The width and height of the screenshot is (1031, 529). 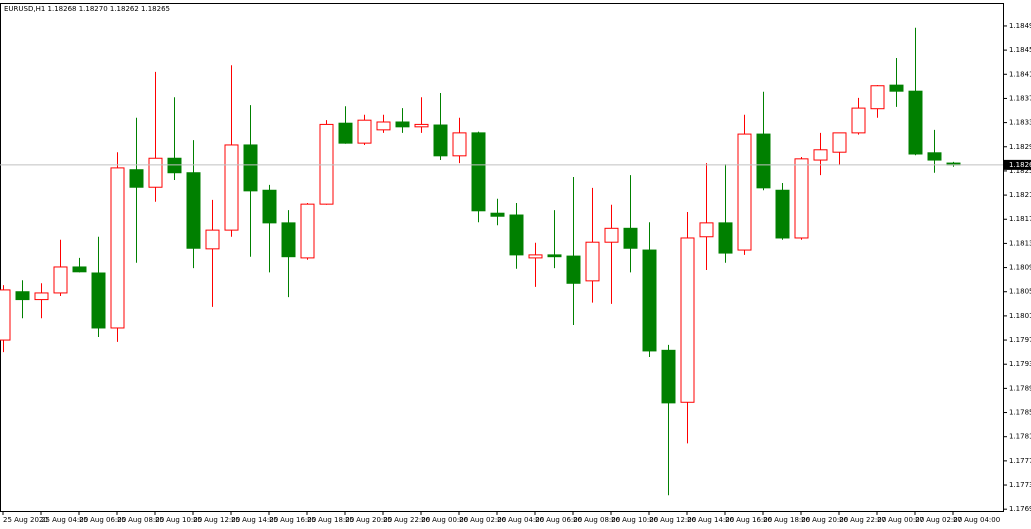 I want to click on x-tick-label: 25 Aug 12:00, so click(x=216, y=520).